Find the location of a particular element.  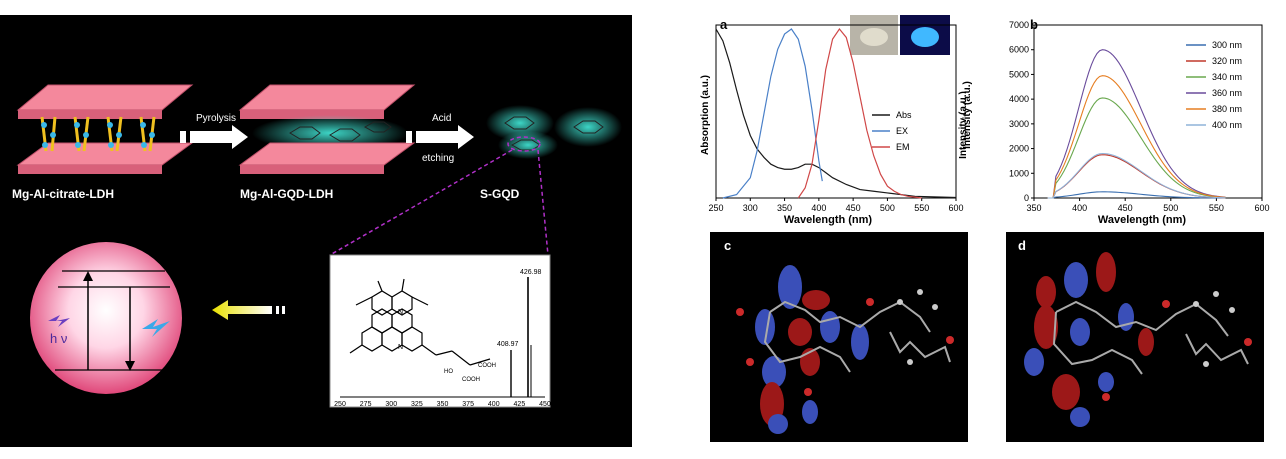

pyrolysis-label: Pyrolysis is located at coordinates (216, 118).